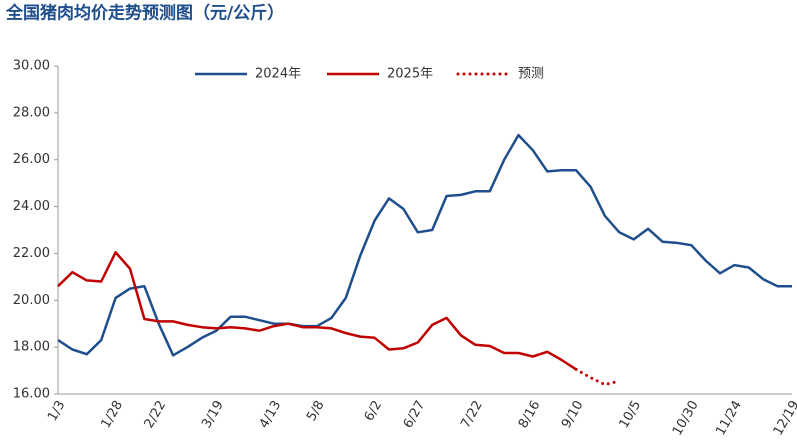  What do you see at coordinates (213, 414) in the screenshot?
I see `x-tick-label: 3/19` at bounding box center [213, 414].